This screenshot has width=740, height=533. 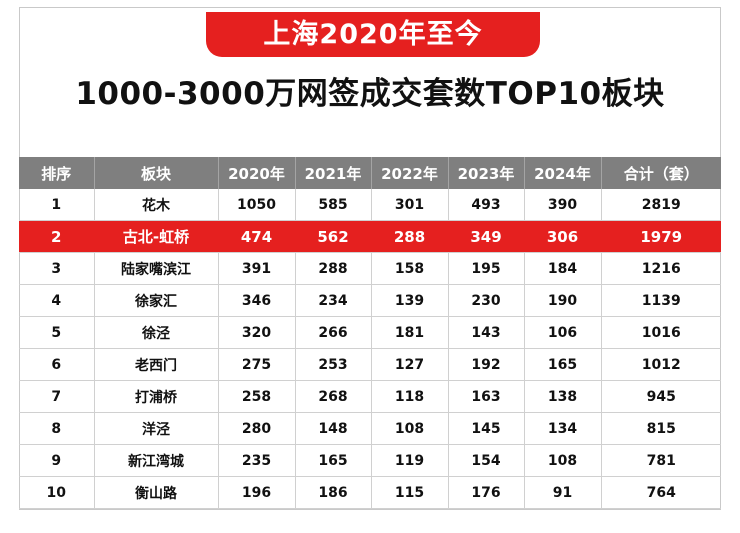 I want to click on total-cell: 1979, so click(x=660, y=236).